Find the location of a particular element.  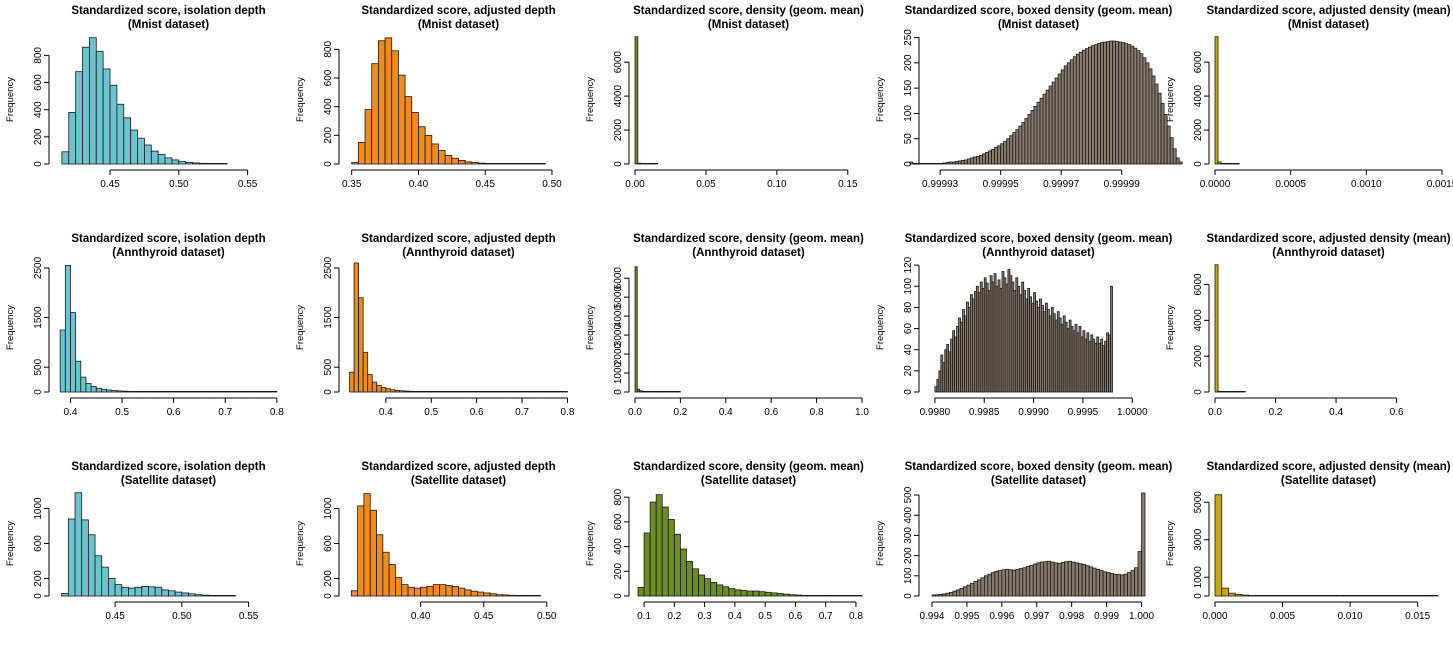

x-tick-label: 0.8 is located at coordinates (856, 616).